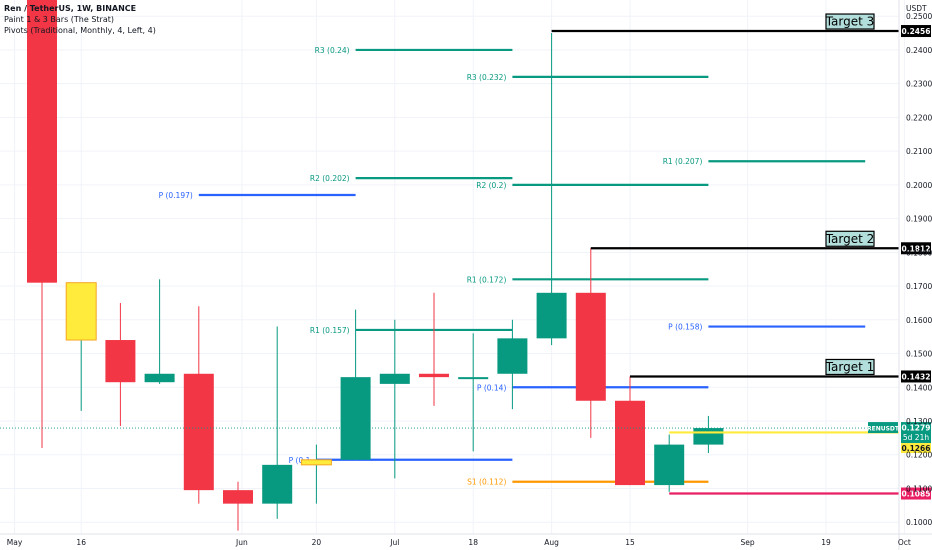 The width and height of the screenshot is (932, 550). I want to click on target-label: Target 3, so click(850, 22).